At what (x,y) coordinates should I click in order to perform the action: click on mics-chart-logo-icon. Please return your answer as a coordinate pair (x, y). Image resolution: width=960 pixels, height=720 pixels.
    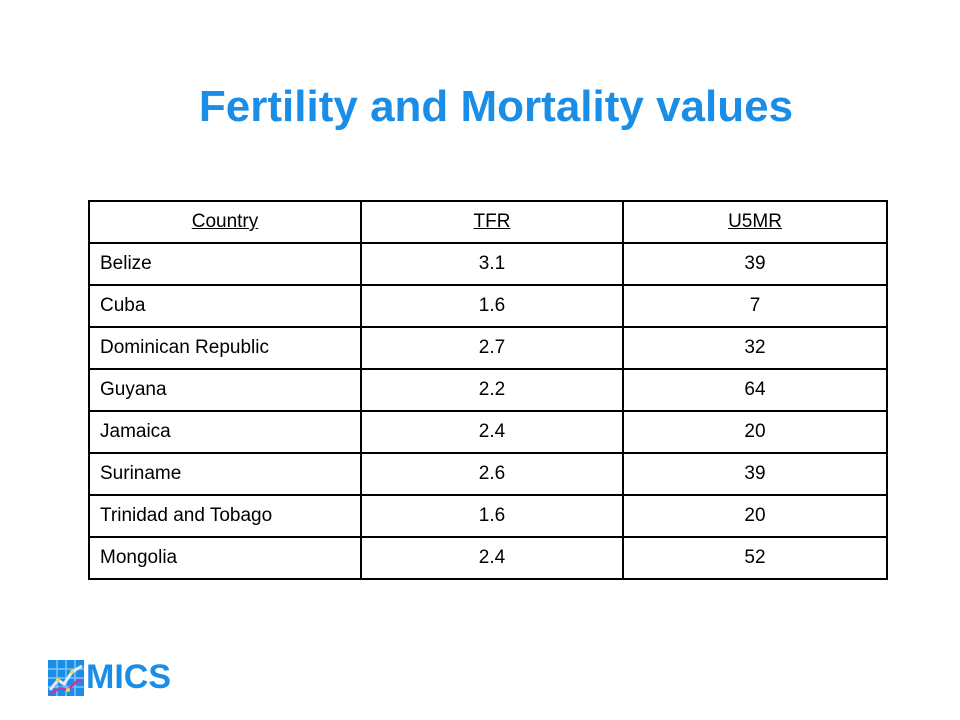
    Looking at the image, I should click on (66, 677).